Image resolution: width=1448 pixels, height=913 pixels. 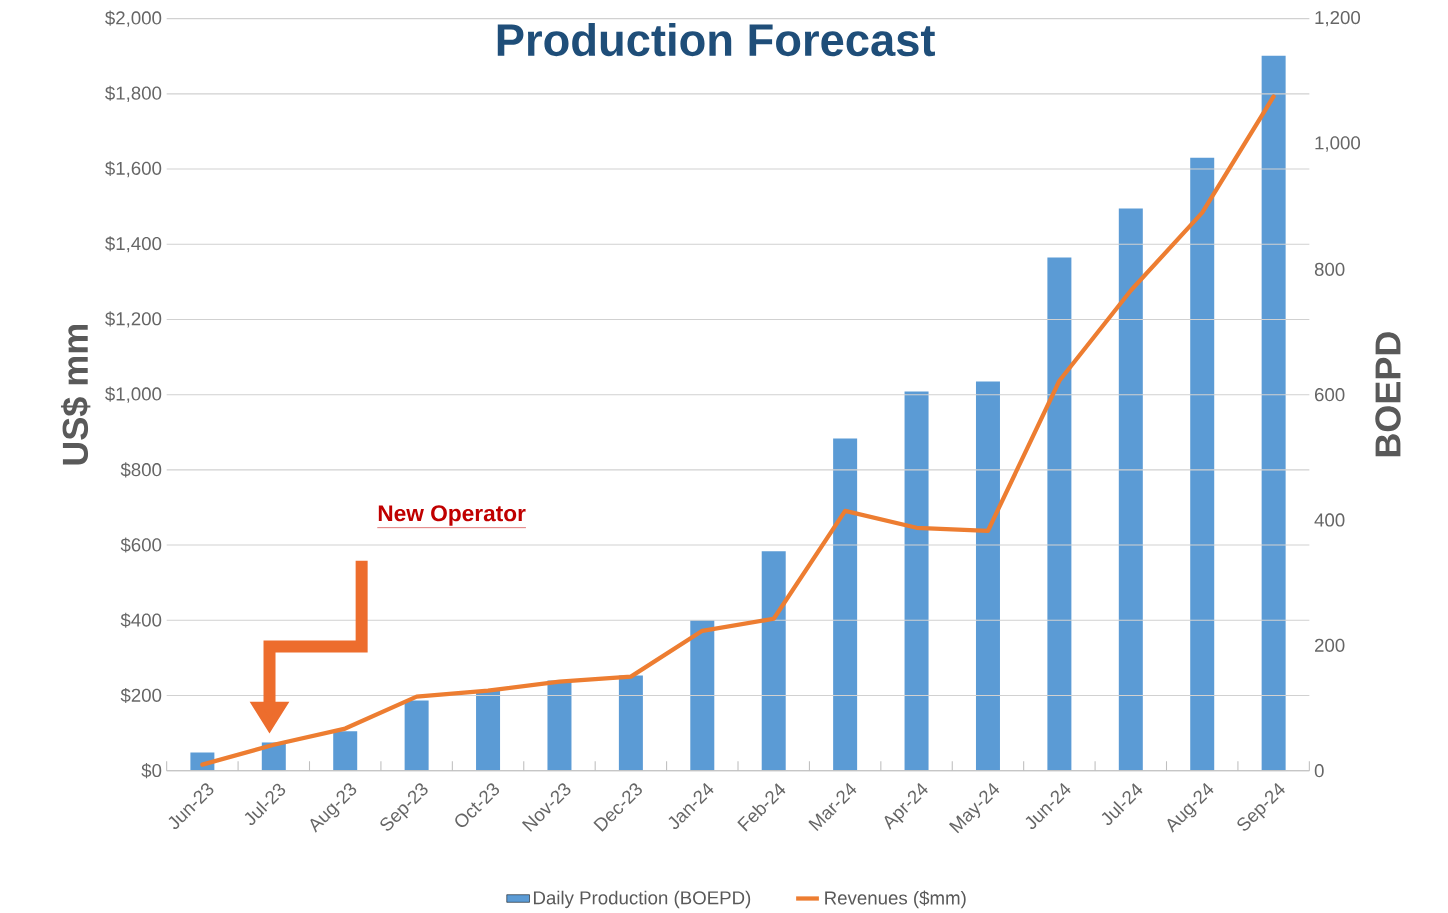 I want to click on y-tick-label: $1,000, so click(x=133, y=394).